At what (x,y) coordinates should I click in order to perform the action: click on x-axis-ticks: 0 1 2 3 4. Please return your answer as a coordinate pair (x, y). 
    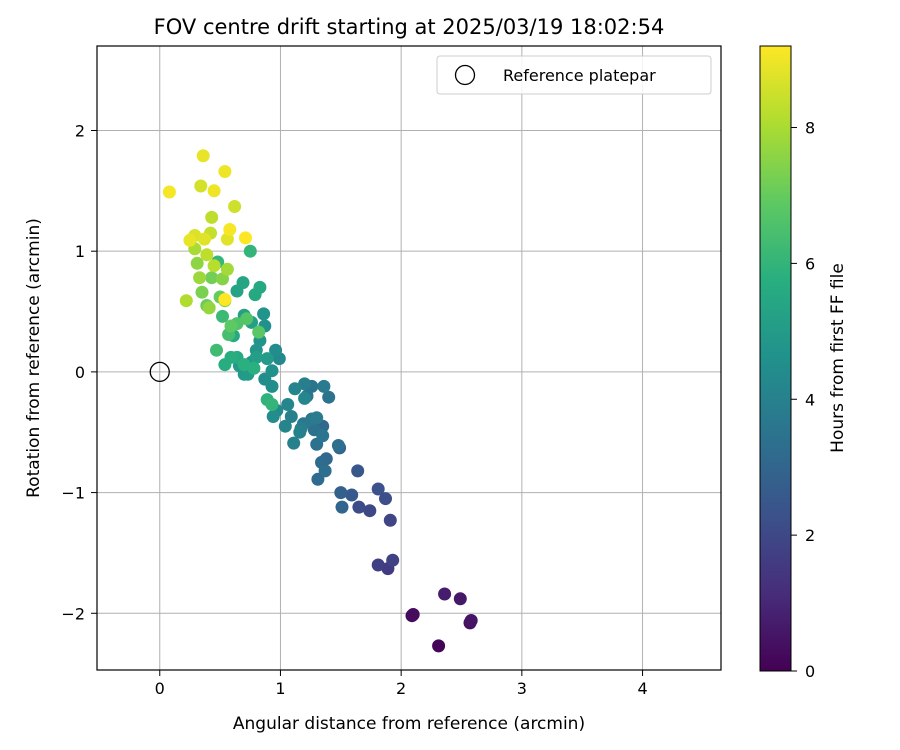
    Looking at the image, I should click on (401, 684).